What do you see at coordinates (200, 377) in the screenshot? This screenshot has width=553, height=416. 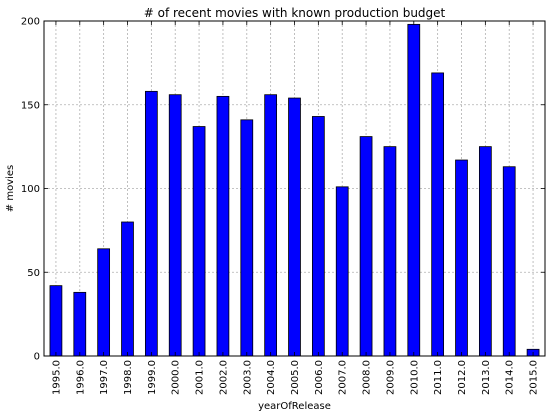 I see `x-tick-label: 2001.0` at bounding box center [200, 377].